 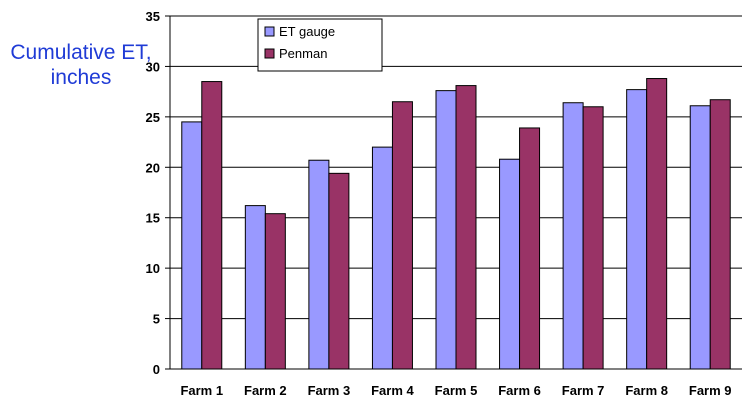 I want to click on x-tick-label: Farm 3, so click(x=329, y=390).